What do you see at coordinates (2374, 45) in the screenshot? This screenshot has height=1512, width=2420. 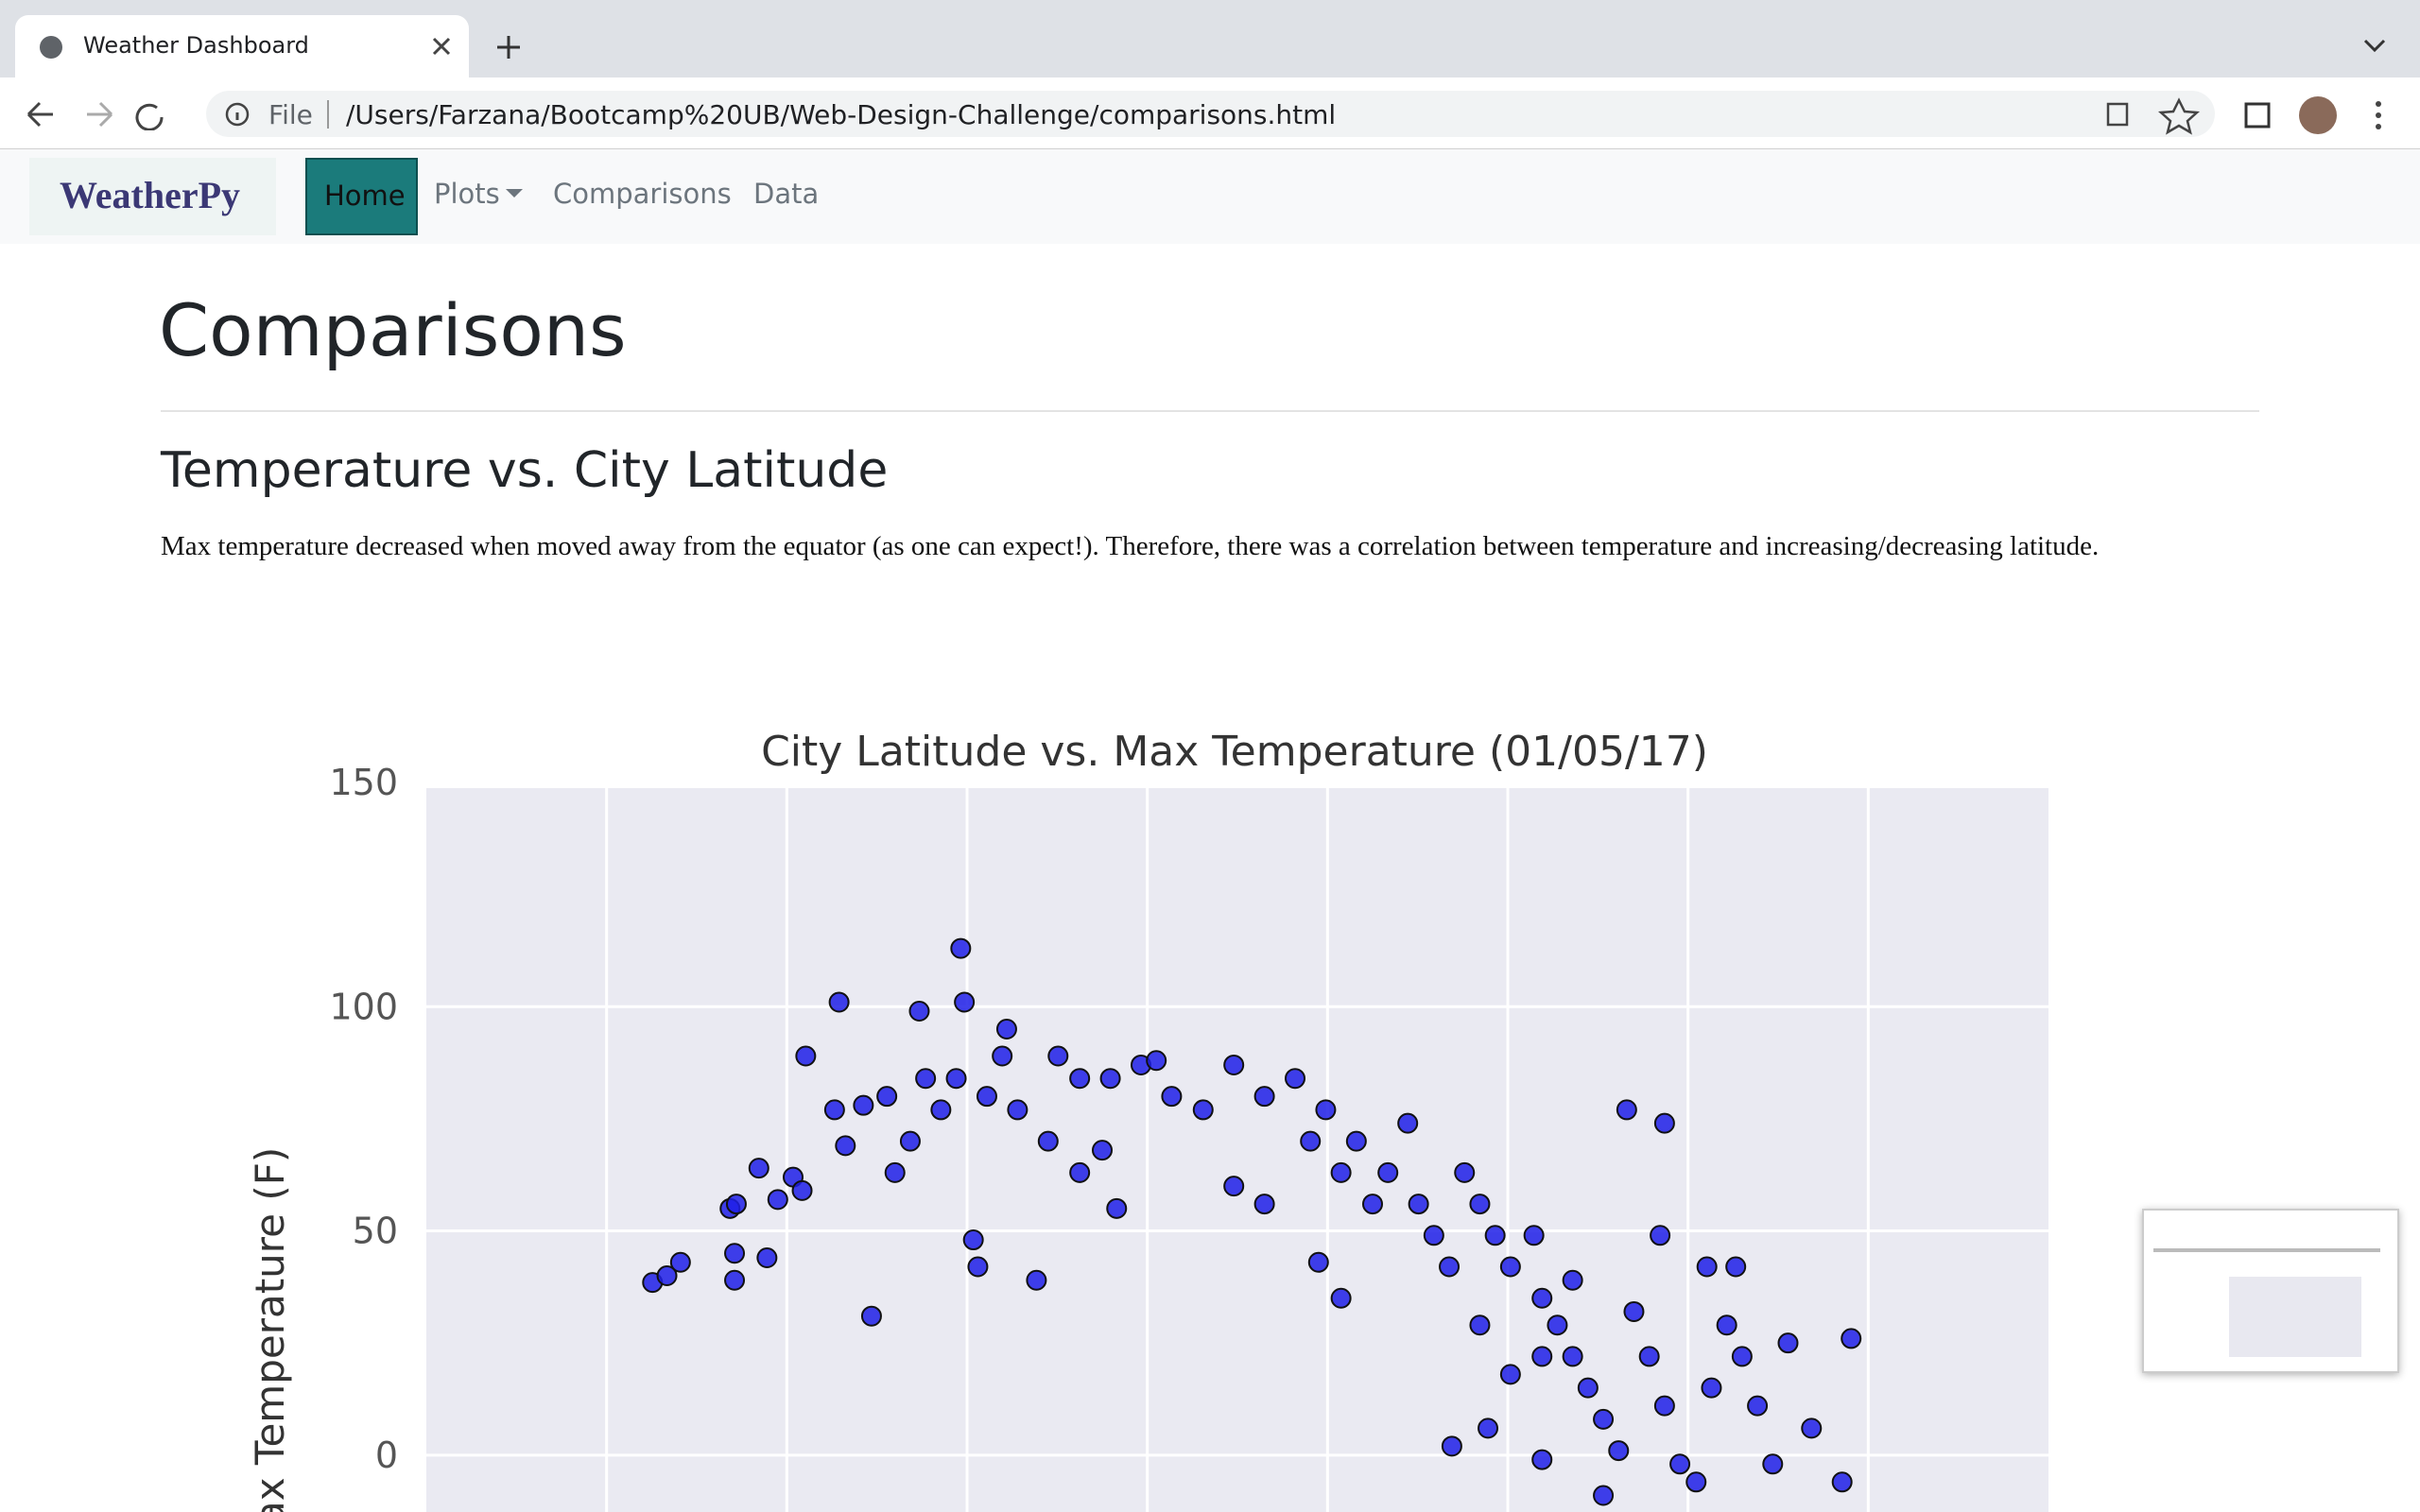 I see `tab-menu` at bounding box center [2374, 45].